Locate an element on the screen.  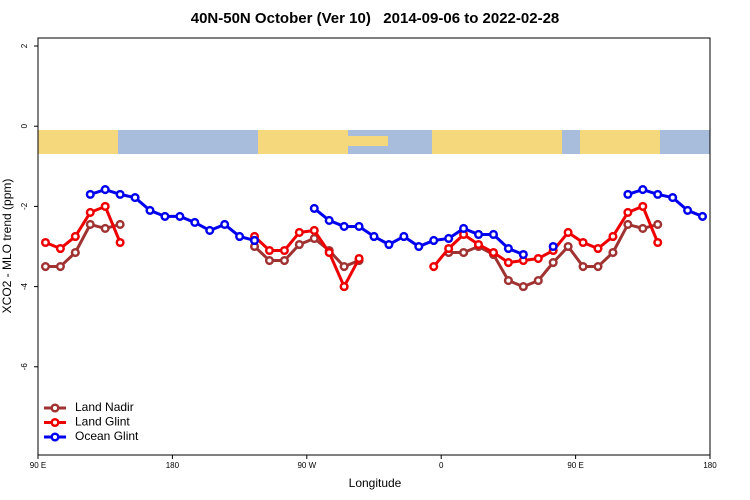
y-axis-label: XCO2 - MLO trend (ppm) is located at coordinates (7, 246).